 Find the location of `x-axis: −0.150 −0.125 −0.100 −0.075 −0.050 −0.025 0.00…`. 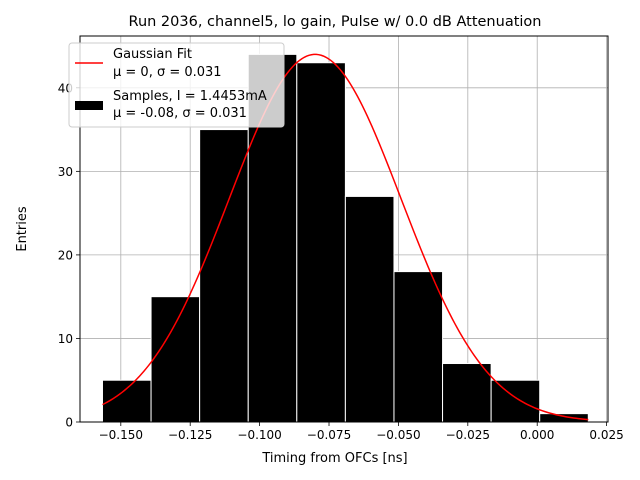

x-axis: −0.150 −0.125 −0.100 −0.075 −0.050 −0.025 0.00… is located at coordinates (361, 432).